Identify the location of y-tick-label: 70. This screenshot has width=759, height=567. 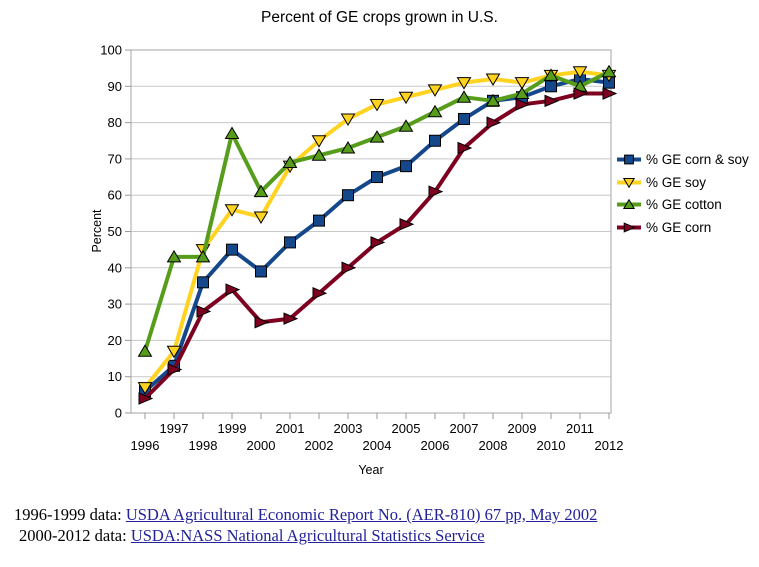
(115, 158).